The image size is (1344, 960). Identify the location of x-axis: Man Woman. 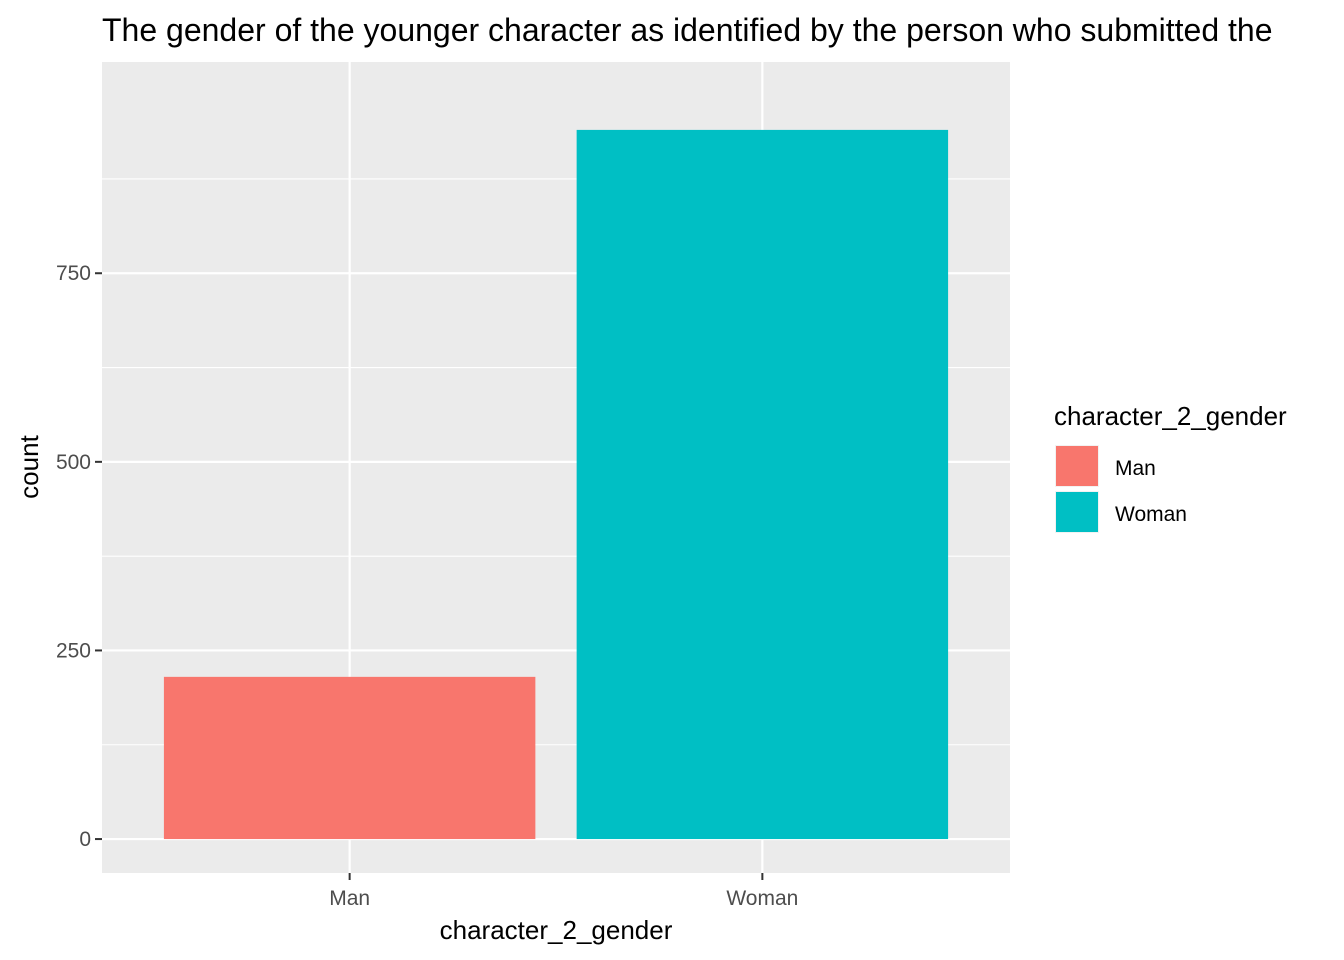
(563, 891).